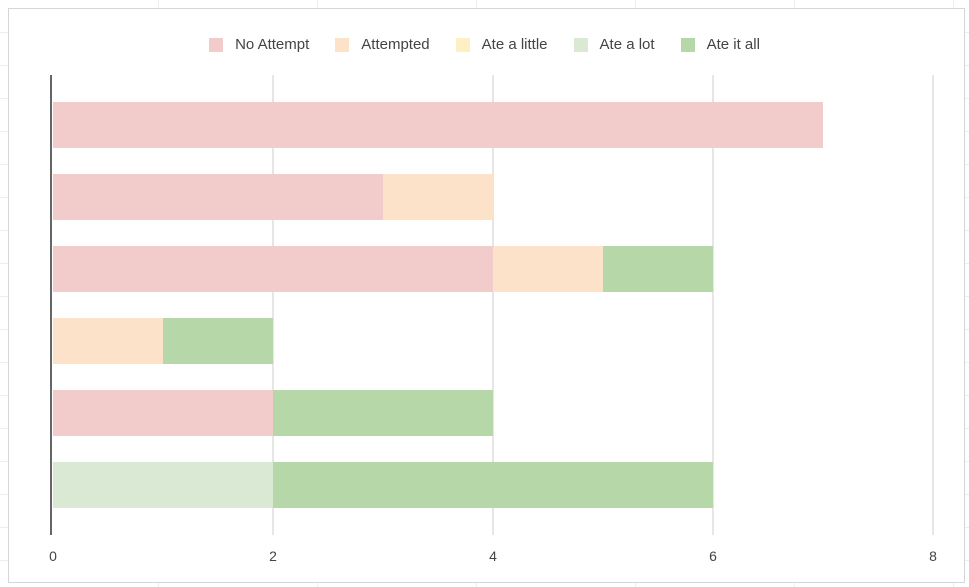  What do you see at coordinates (713, 556) in the screenshot?
I see `x-tick-label: 6` at bounding box center [713, 556].